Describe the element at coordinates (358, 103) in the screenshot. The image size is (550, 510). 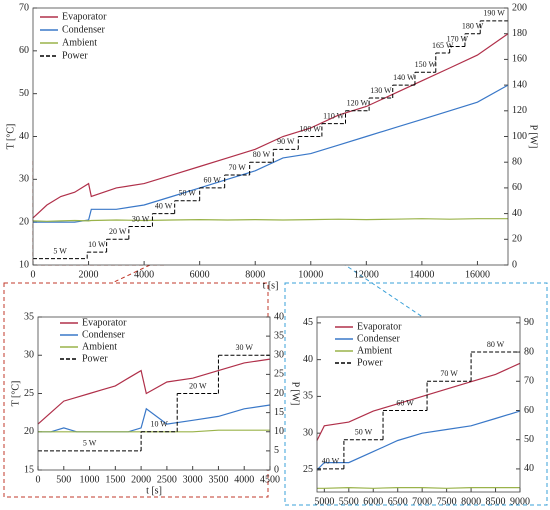
I see `data-label: 120 W` at that location.